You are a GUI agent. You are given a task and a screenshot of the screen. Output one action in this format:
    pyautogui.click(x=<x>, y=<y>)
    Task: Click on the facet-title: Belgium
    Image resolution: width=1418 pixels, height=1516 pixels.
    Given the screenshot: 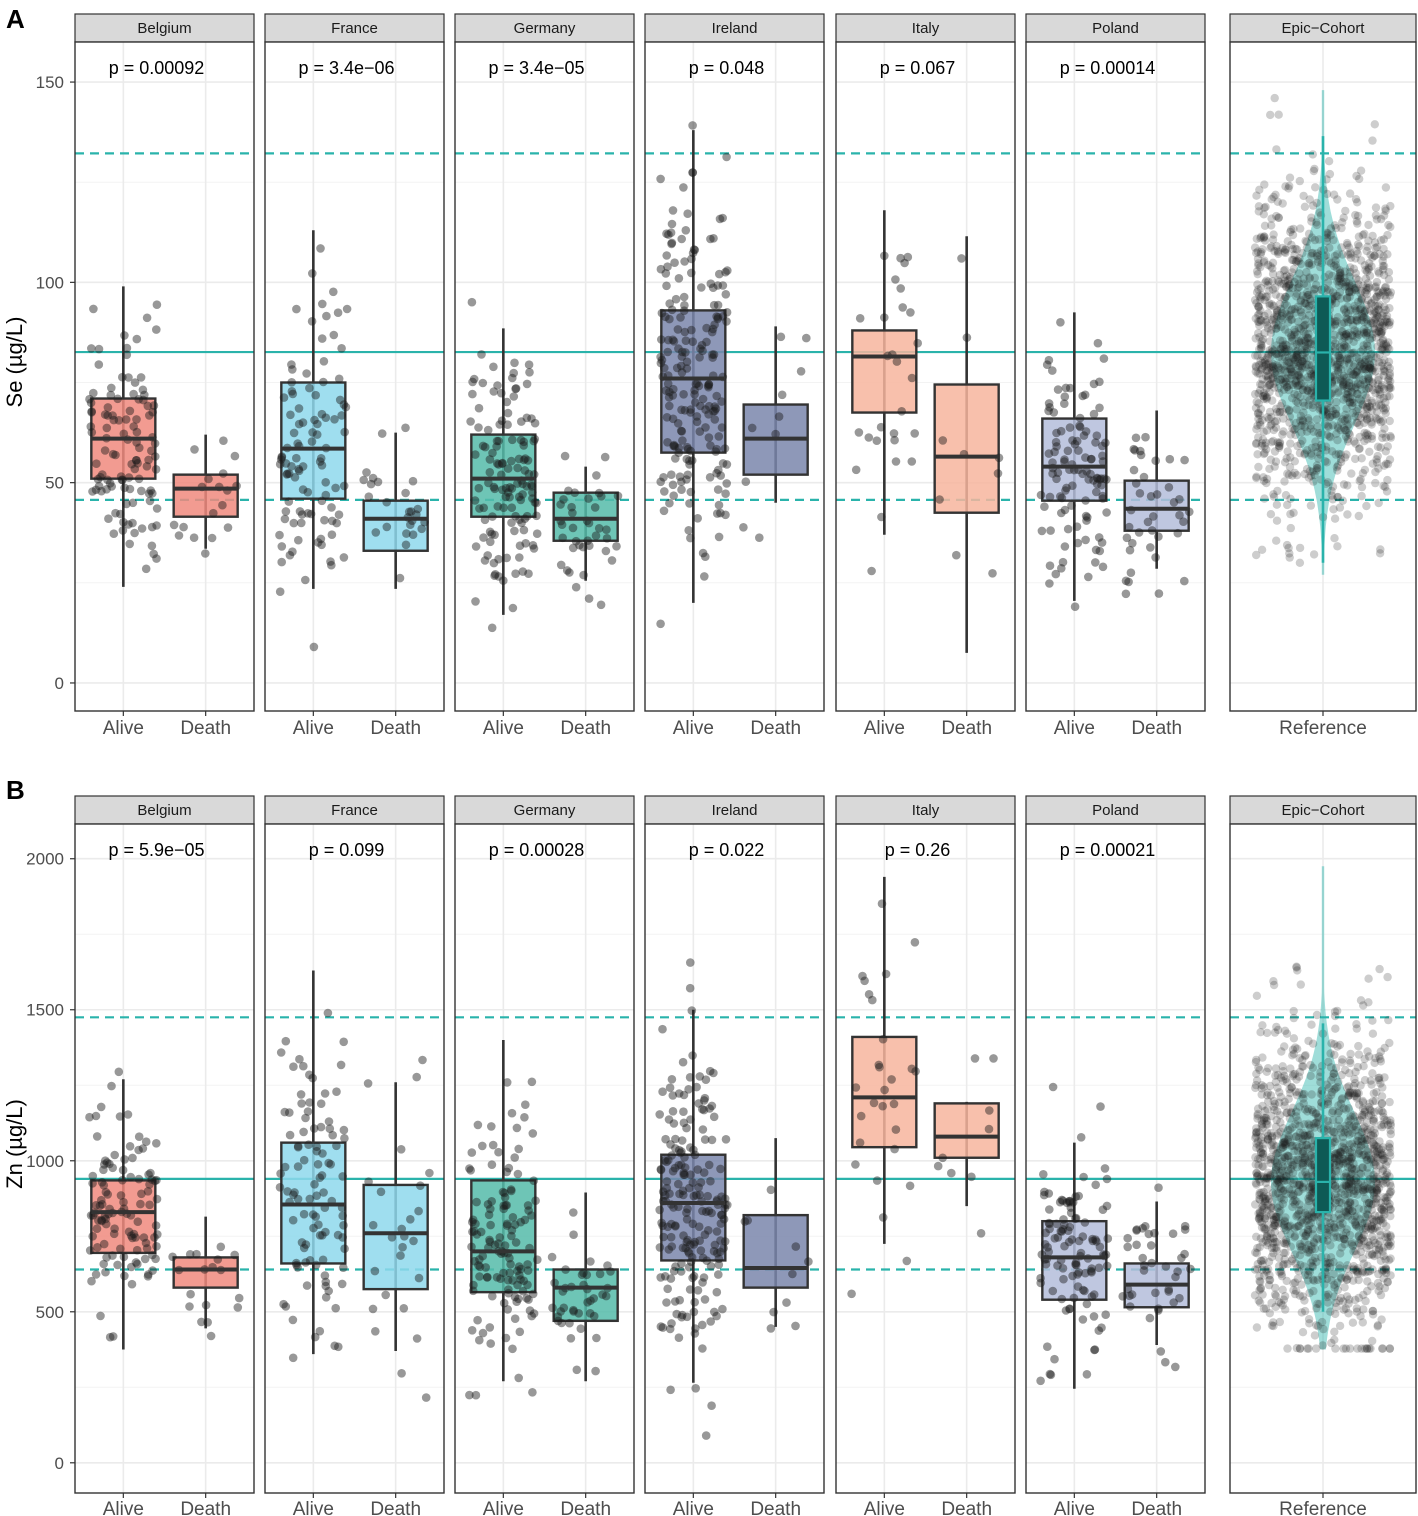 What is the action you would take?
    pyautogui.click(x=164, y=28)
    